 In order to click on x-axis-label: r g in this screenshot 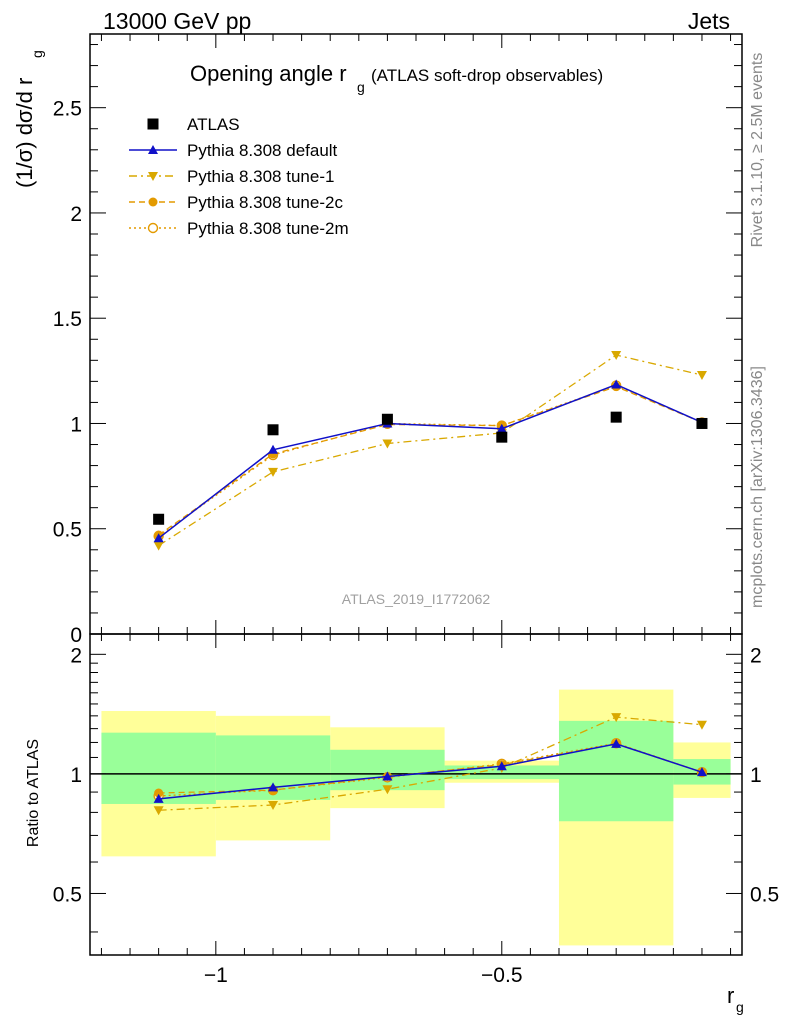, I will do `click(735, 999)`.